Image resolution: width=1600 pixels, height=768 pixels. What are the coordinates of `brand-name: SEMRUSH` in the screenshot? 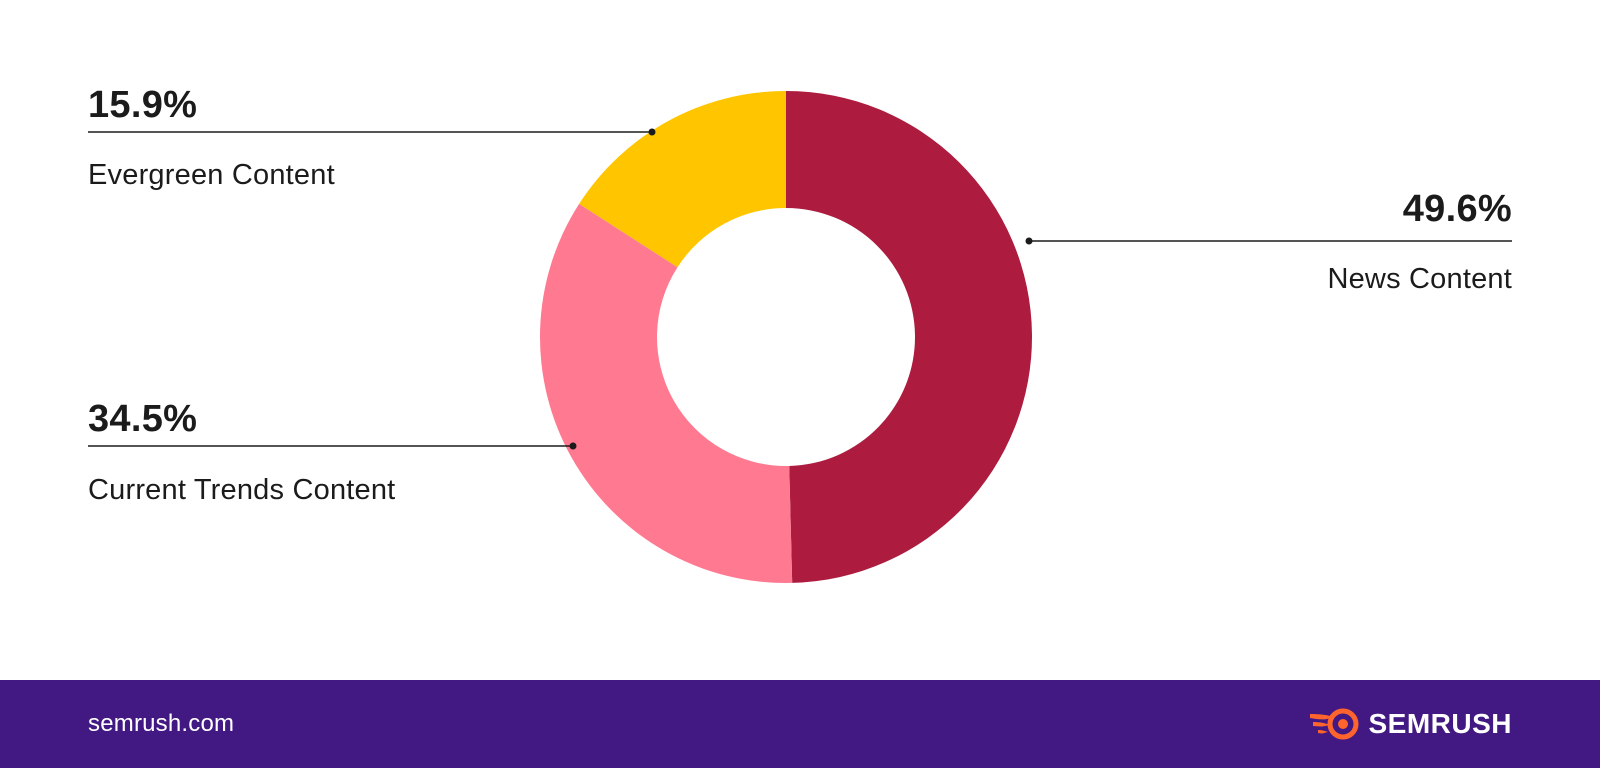 It's located at (1440, 723).